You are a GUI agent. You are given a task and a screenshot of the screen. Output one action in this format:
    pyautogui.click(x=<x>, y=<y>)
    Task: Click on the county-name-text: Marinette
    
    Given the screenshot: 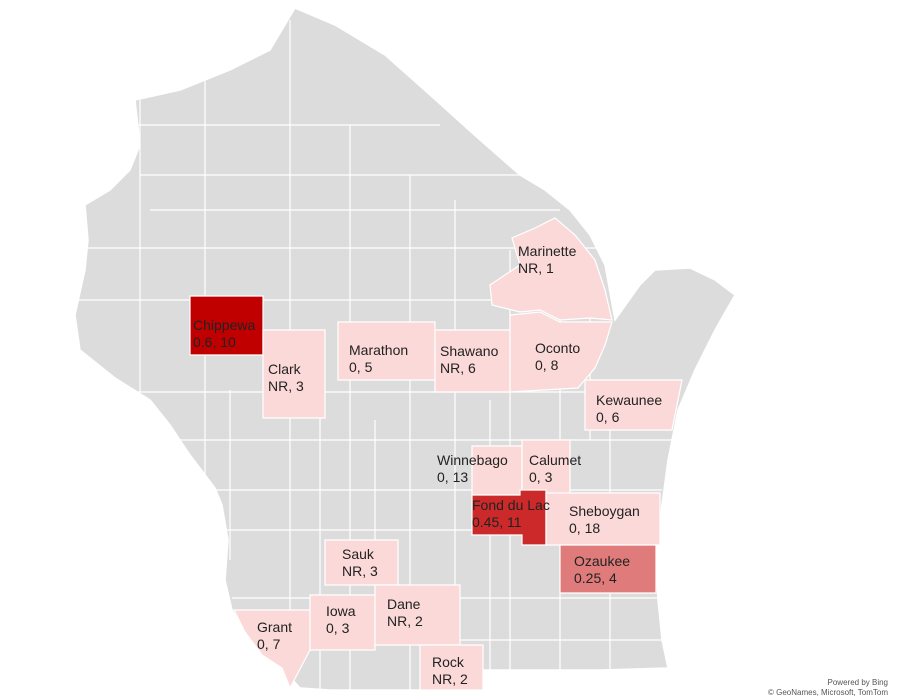 What is the action you would take?
    pyautogui.click(x=547, y=251)
    